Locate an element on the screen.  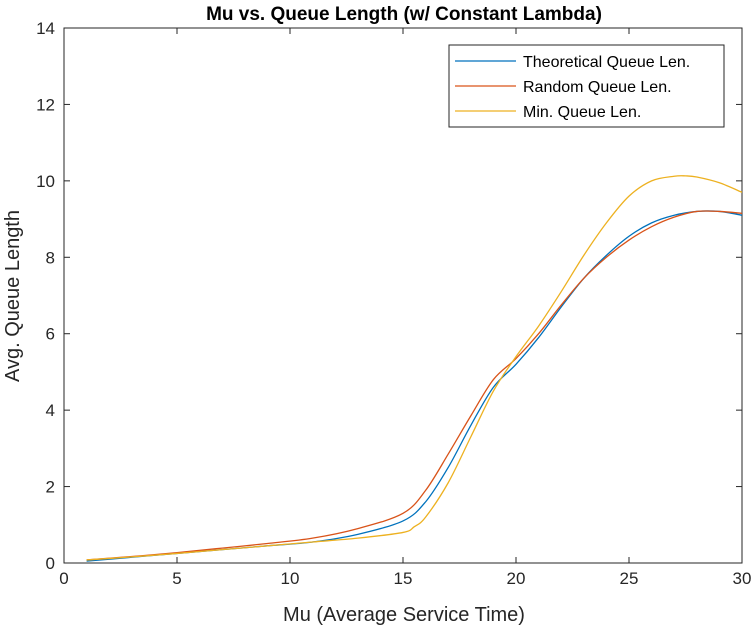
x-tick-label: 5 is located at coordinates (176, 578).